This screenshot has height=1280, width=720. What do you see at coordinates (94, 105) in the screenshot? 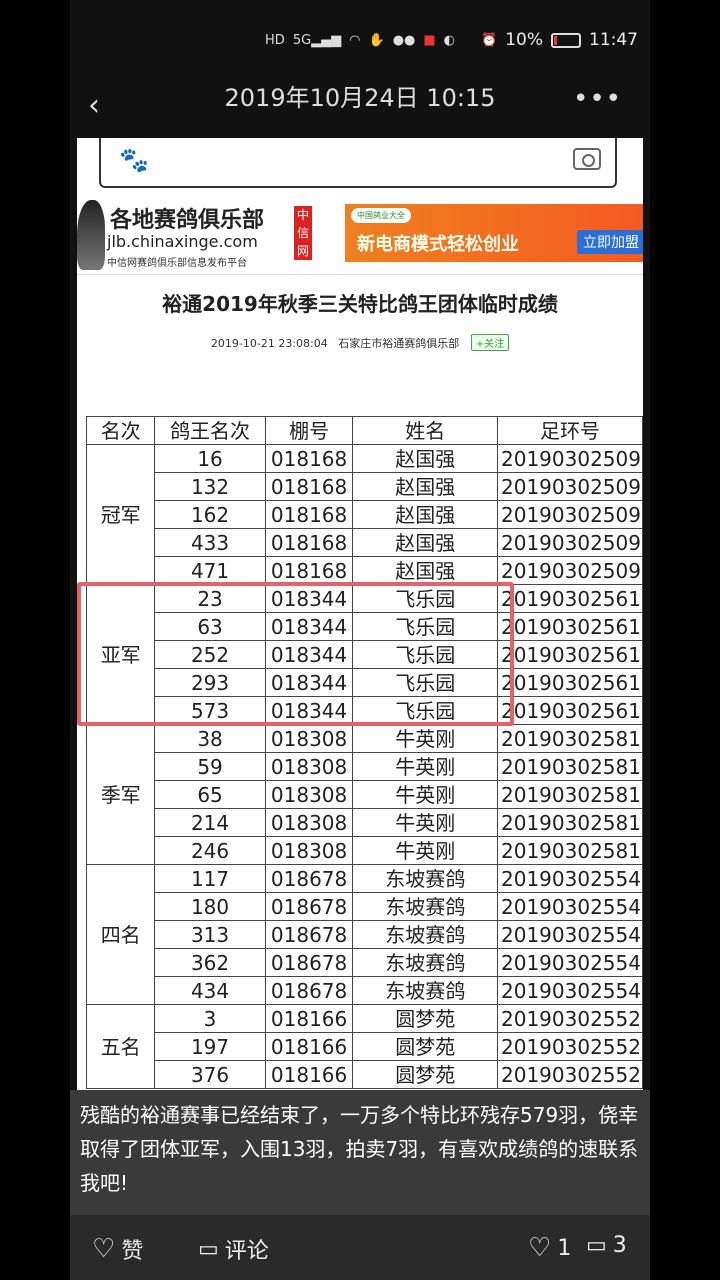
I see `back-icon: ‹` at bounding box center [94, 105].